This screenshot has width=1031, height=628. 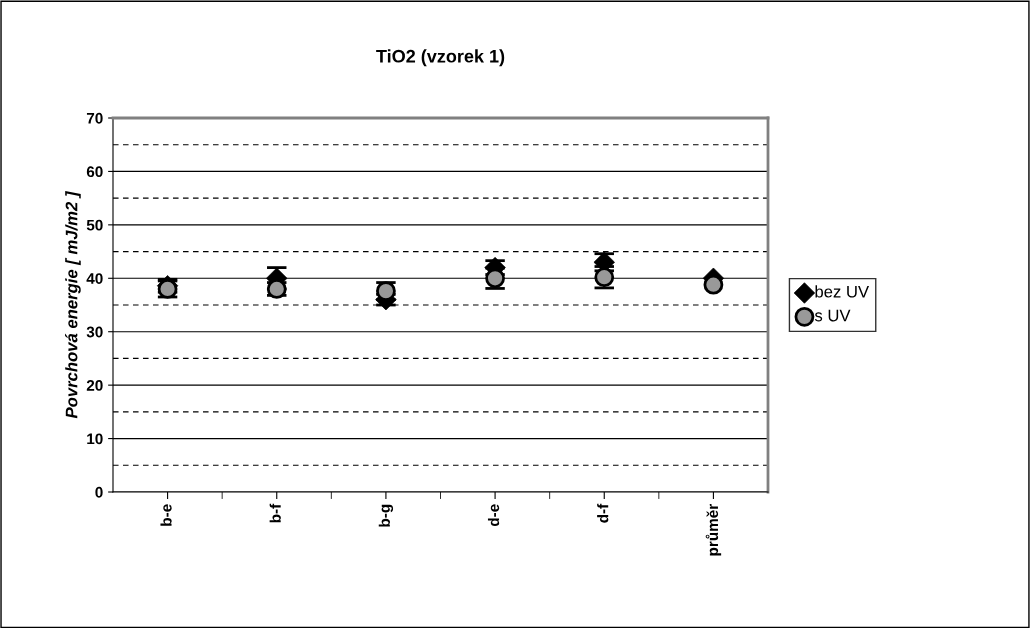 What do you see at coordinates (94, 385) in the screenshot?
I see `y-tick-label: 20` at bounding box center [94, 385].